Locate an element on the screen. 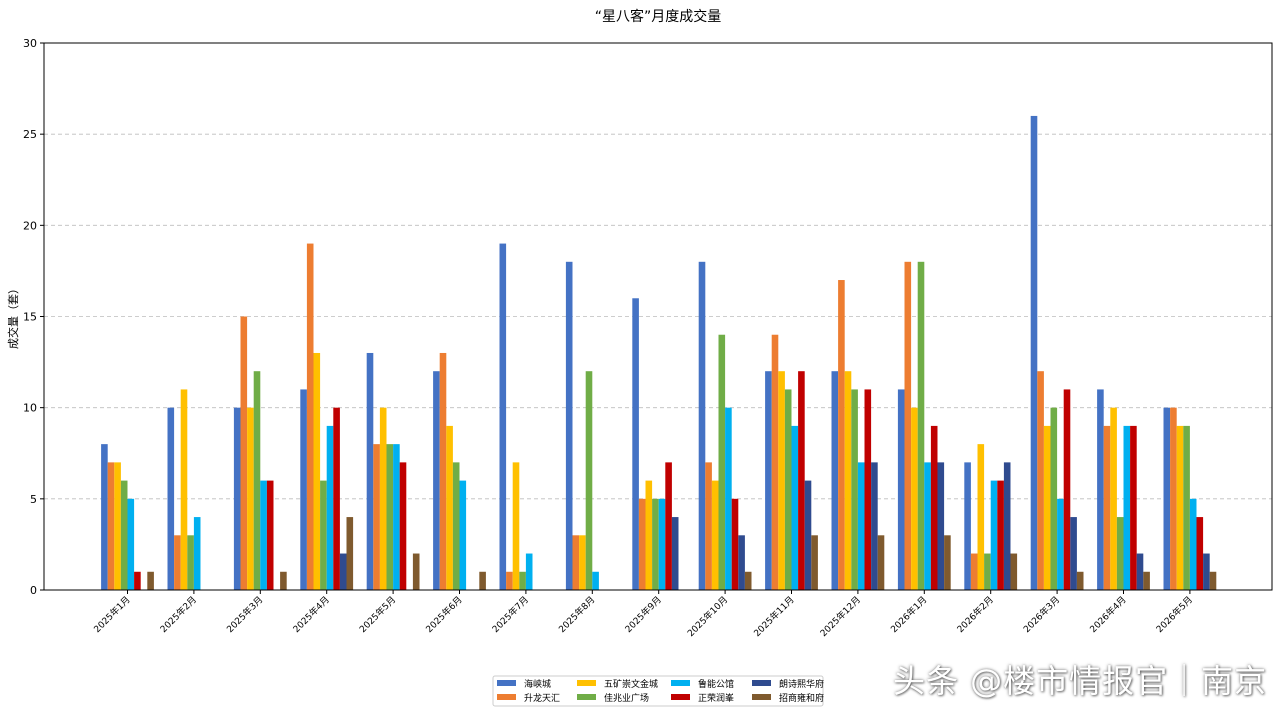 This screenshot has height=714, width=1280. legend-label: 招商雍和府 is located at coordinates (801, 698).